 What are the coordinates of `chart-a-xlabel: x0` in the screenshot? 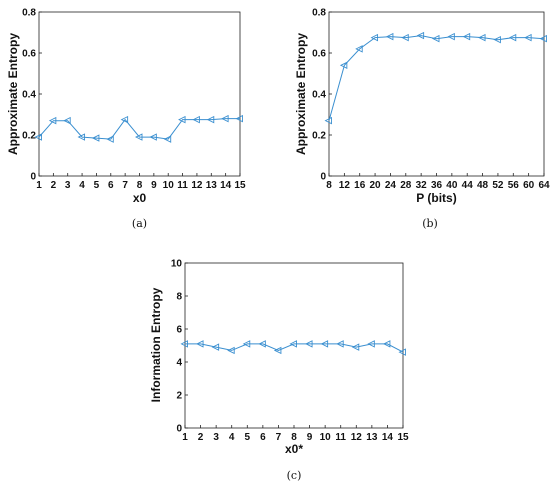 It's located at (140, 198).